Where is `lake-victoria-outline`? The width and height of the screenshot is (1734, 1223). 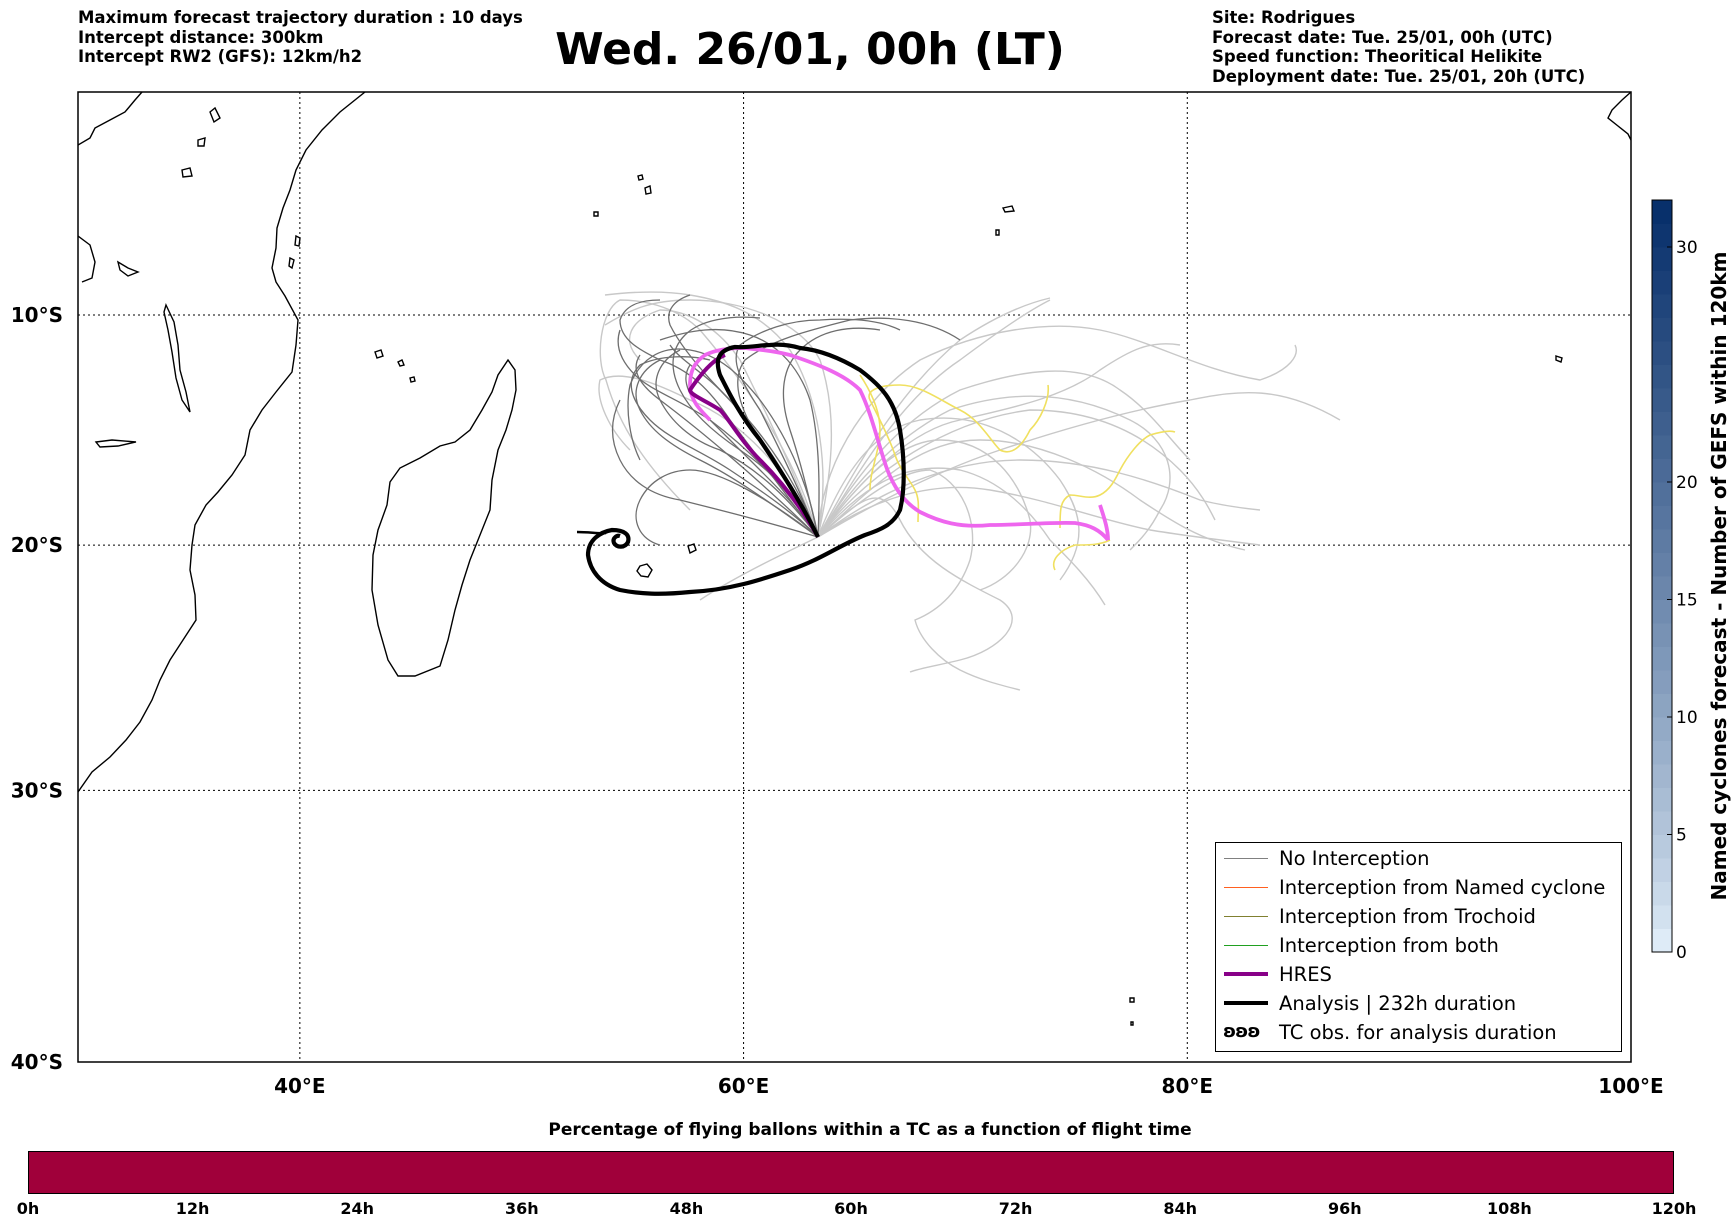
lake-victoria-outline is located at coordinates (87, 259).